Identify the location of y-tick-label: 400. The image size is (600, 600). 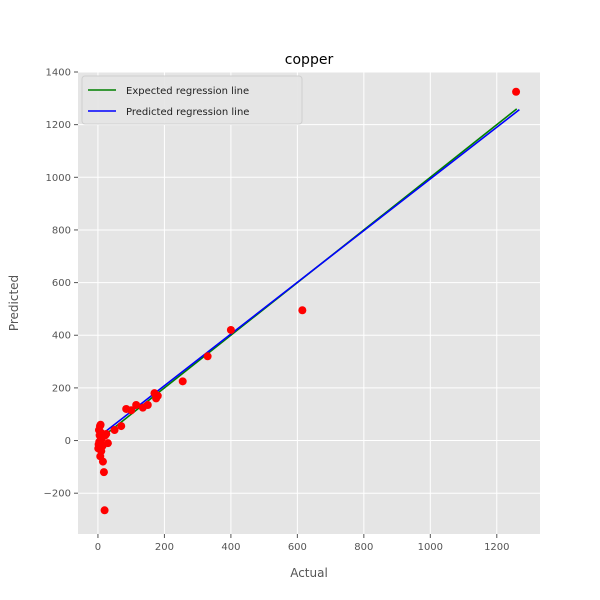
(61, 336).